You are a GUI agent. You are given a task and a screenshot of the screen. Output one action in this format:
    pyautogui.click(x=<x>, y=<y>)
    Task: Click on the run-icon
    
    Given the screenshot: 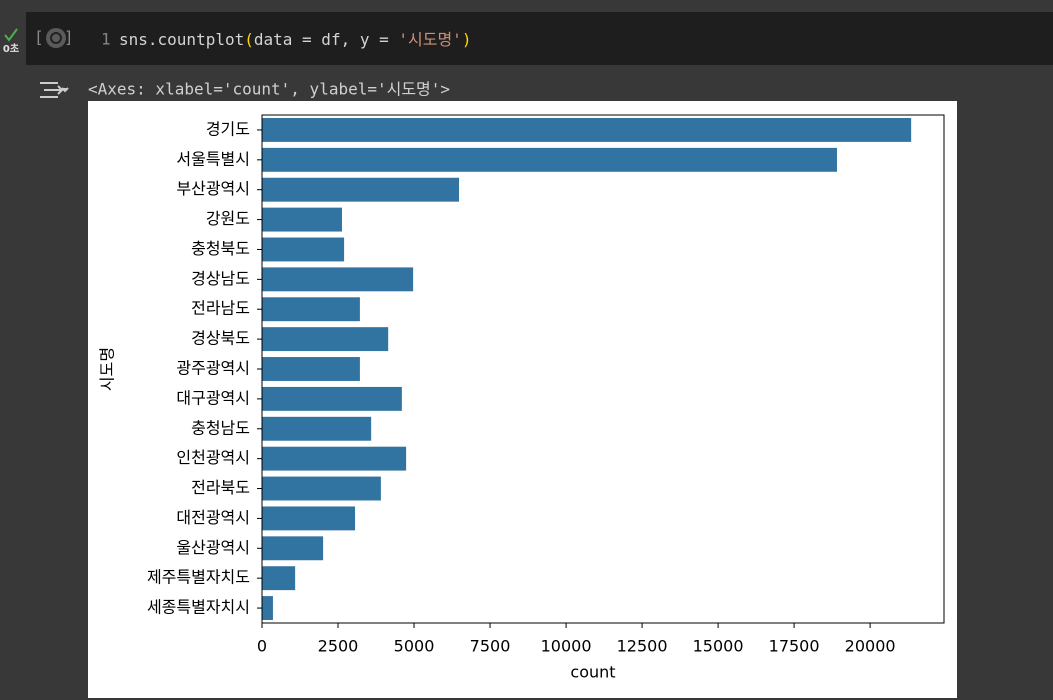 What is the action you would take?
    pyautogui.click(x=56, y=38)
    